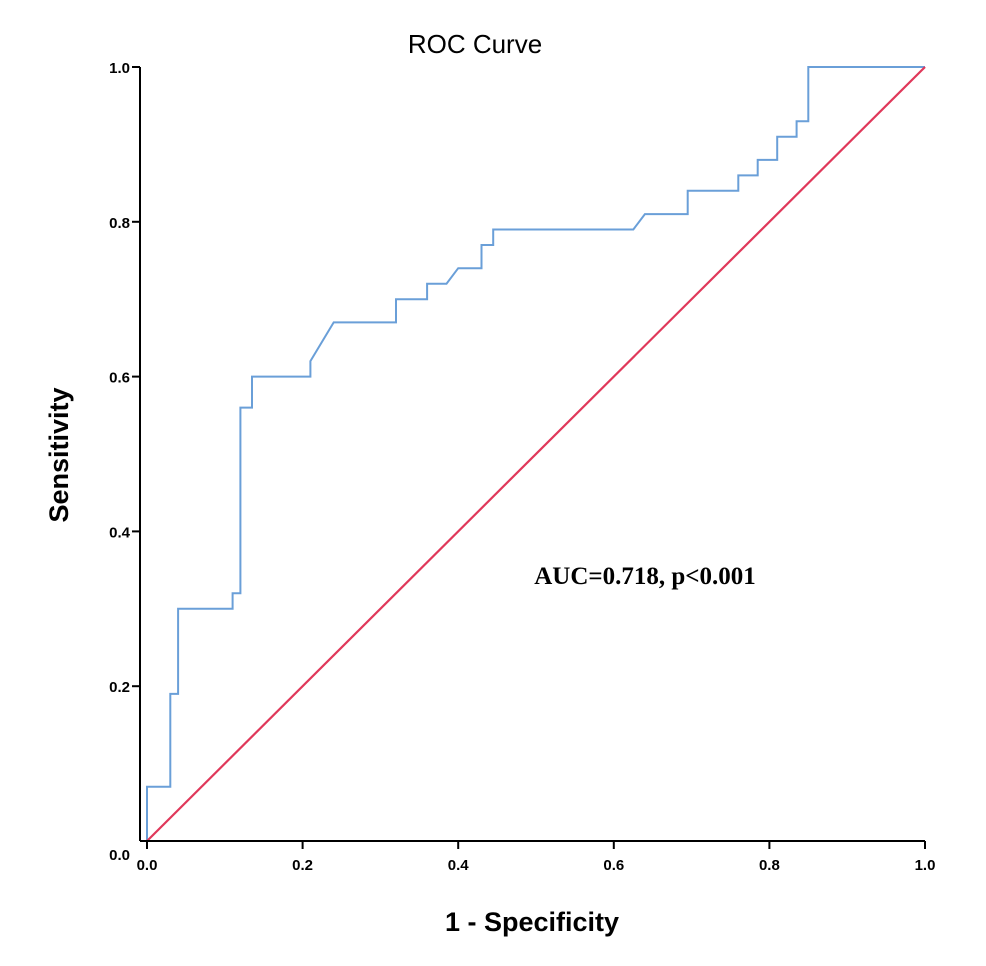  What do you see at coordinates (302, 865) in the screenshot?
I see `x-tick-label: 0.2` at bounding box center [302, 865].